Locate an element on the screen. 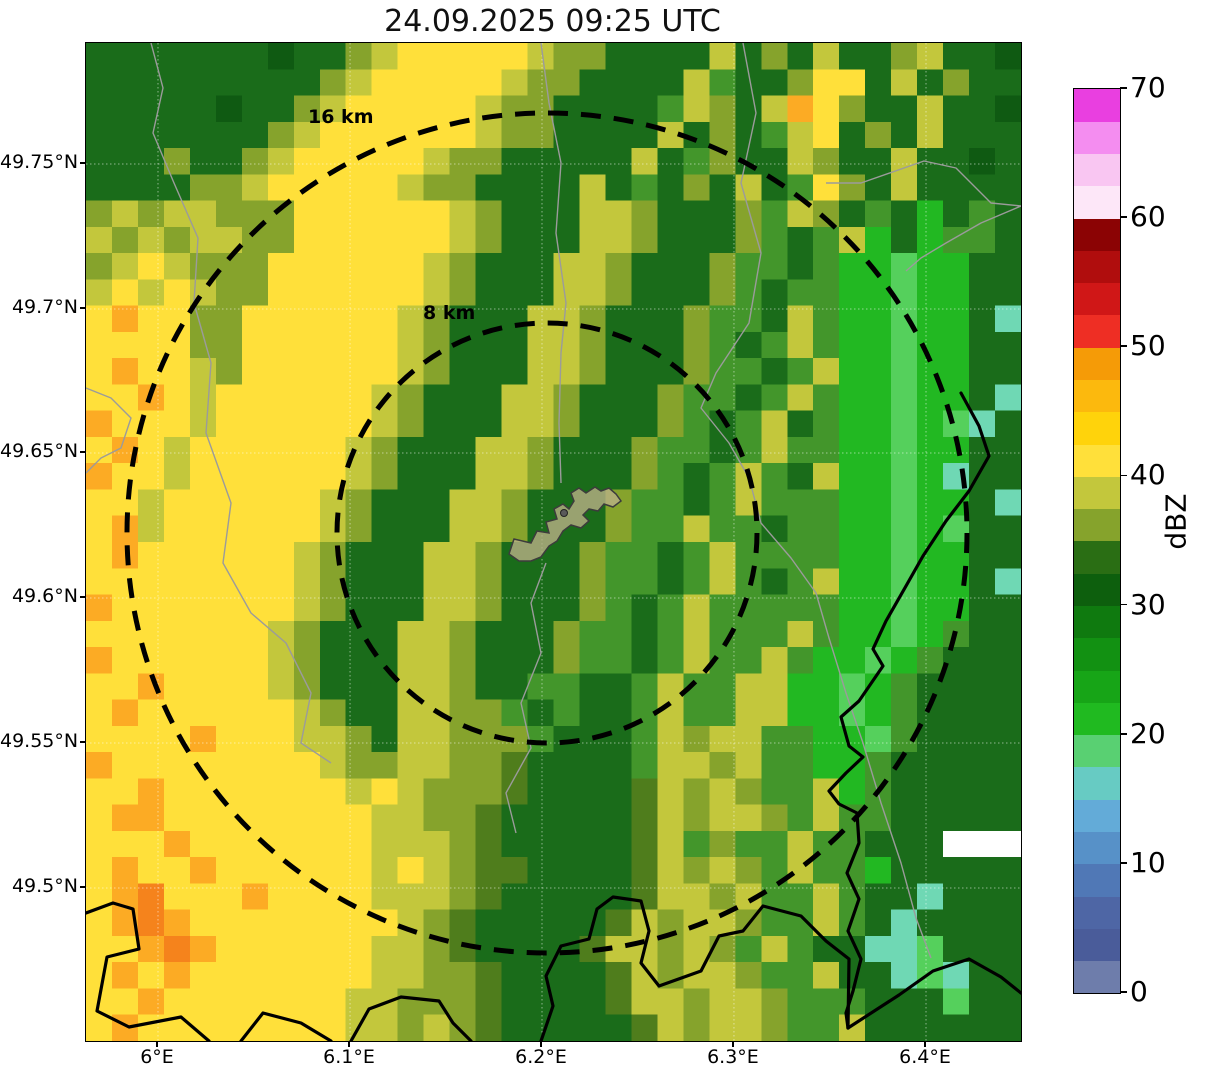  colorbar-tick-label: 50 is located at coordinates (1148, 346).